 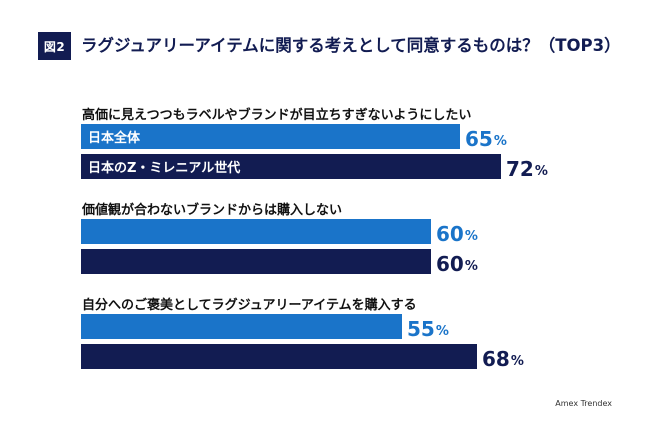 What do you see at coordinates (291, 166) in the screenshot?
I see `bar-gen-z-millennial: 日本のZ・ミレニアル世代` at bounding box center [291, 166].